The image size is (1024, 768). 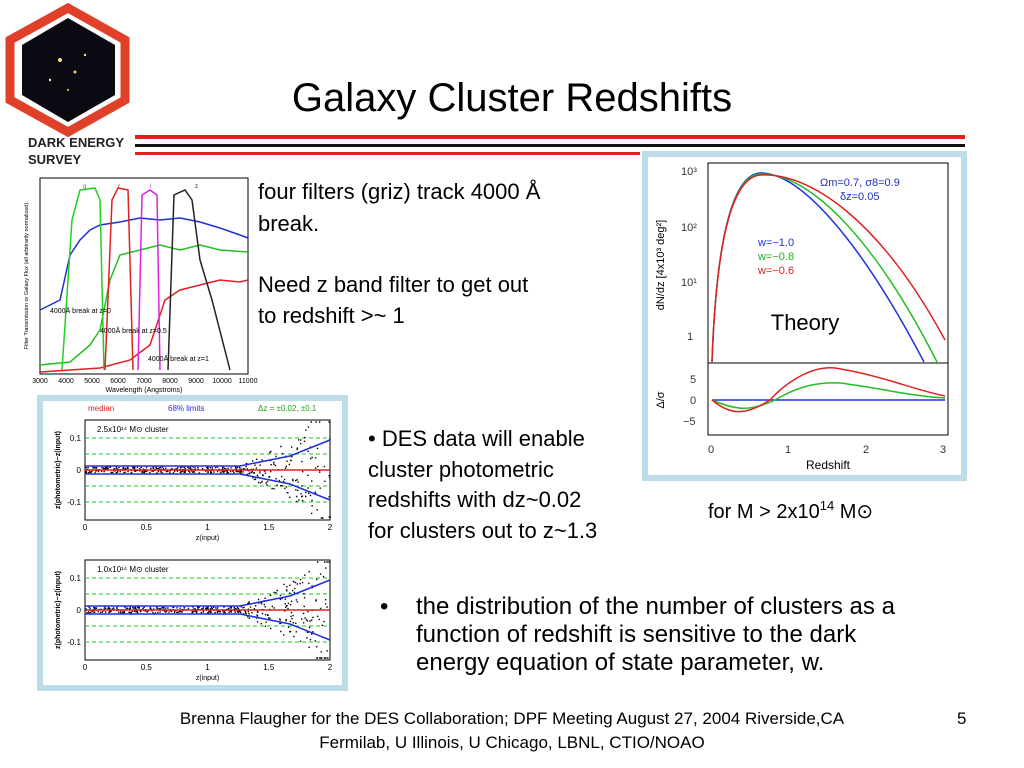 I want to click on filter-i, so click(x=149, y=280).